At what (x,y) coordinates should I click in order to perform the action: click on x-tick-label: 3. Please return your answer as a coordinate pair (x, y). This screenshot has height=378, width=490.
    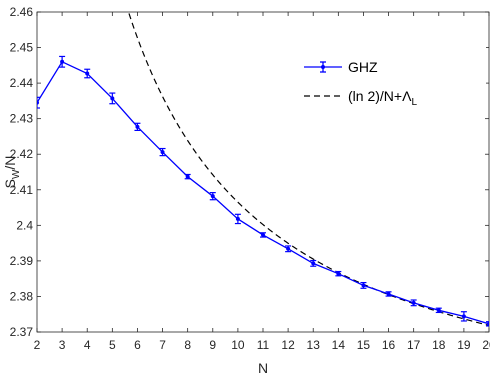
    Looking at the image, I should click on (62, 345).